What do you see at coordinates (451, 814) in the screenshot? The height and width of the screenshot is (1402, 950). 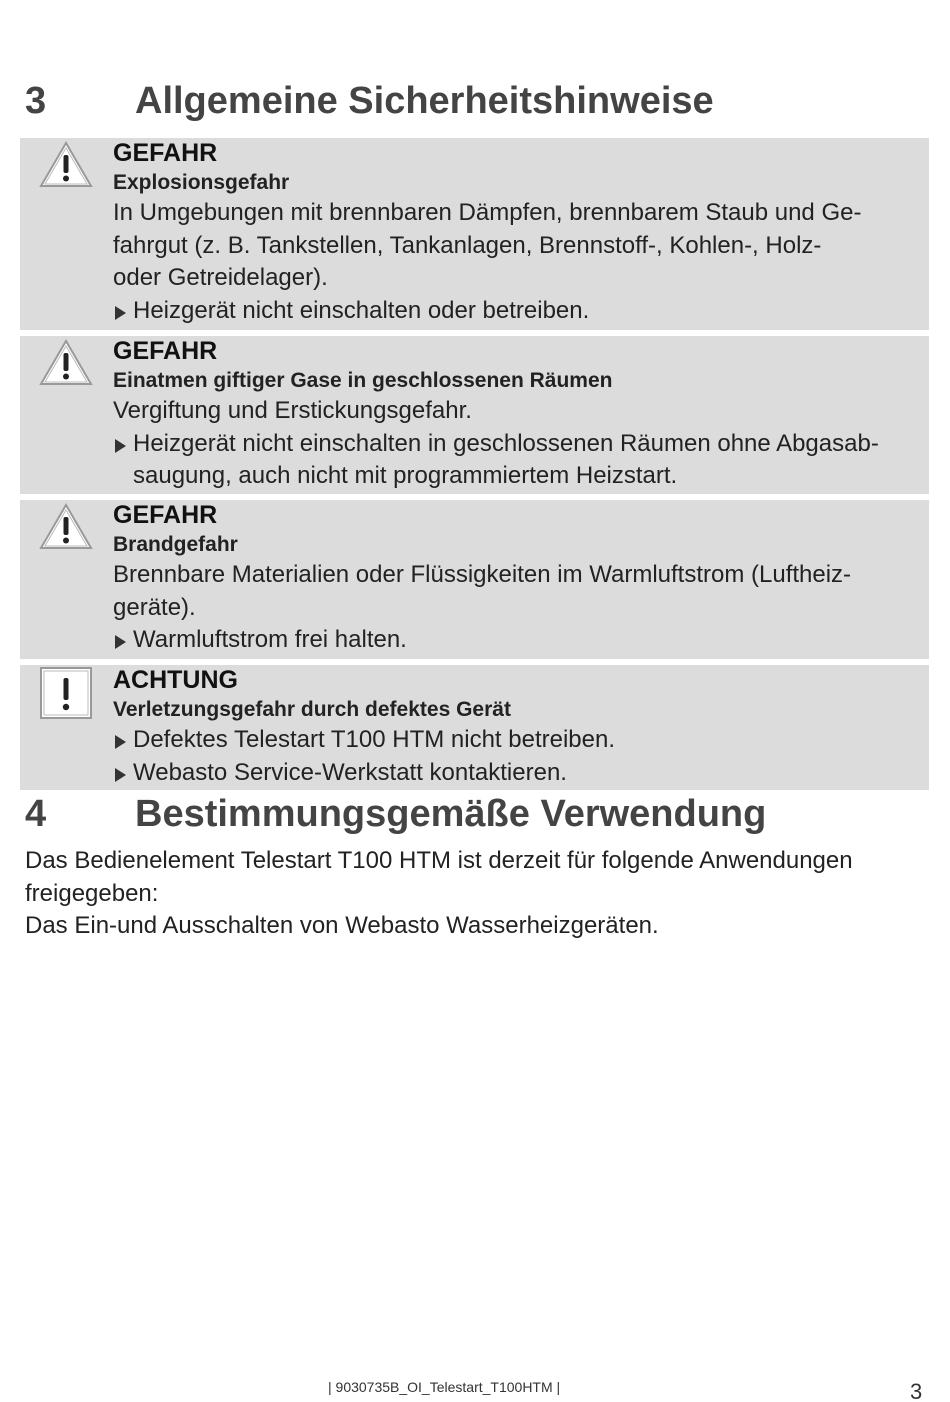 I see `section-title: Bestimmungsgemäße Verwendung` at bounding box center [451, 814].